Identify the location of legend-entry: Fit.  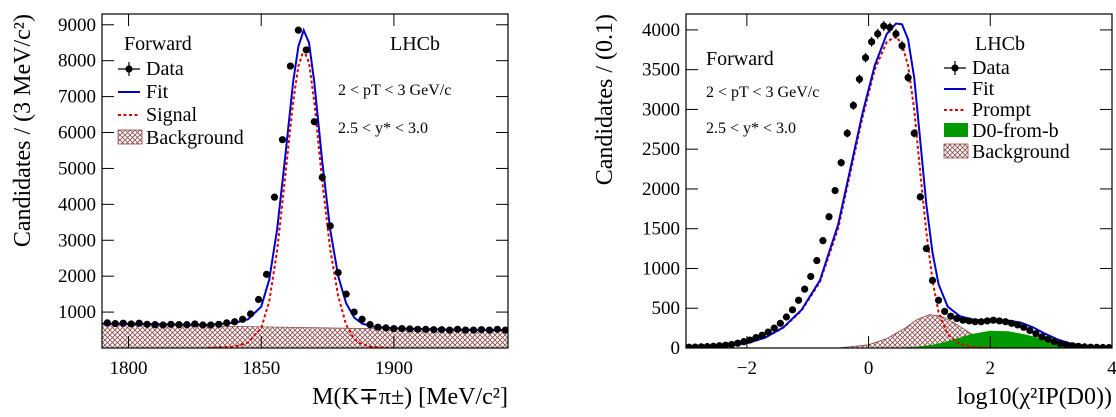
(969, 89).